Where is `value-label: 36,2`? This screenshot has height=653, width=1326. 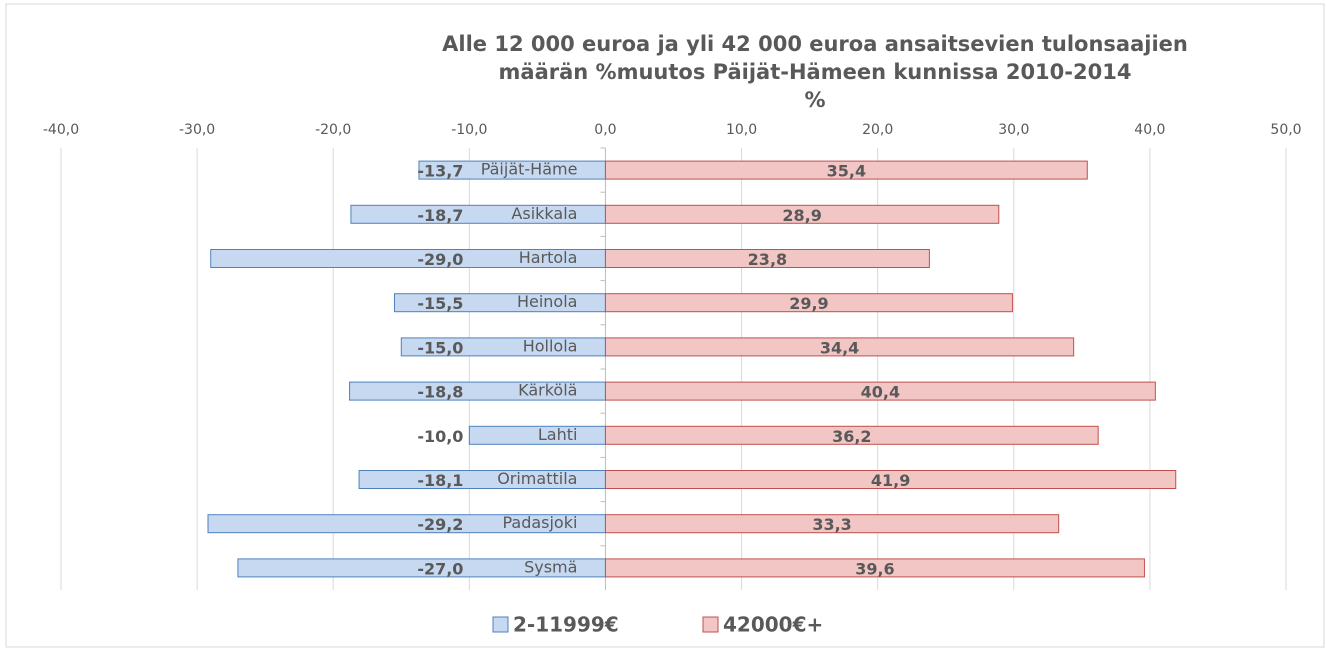
value-label: 36,2 is located at coordinates (851, 436).